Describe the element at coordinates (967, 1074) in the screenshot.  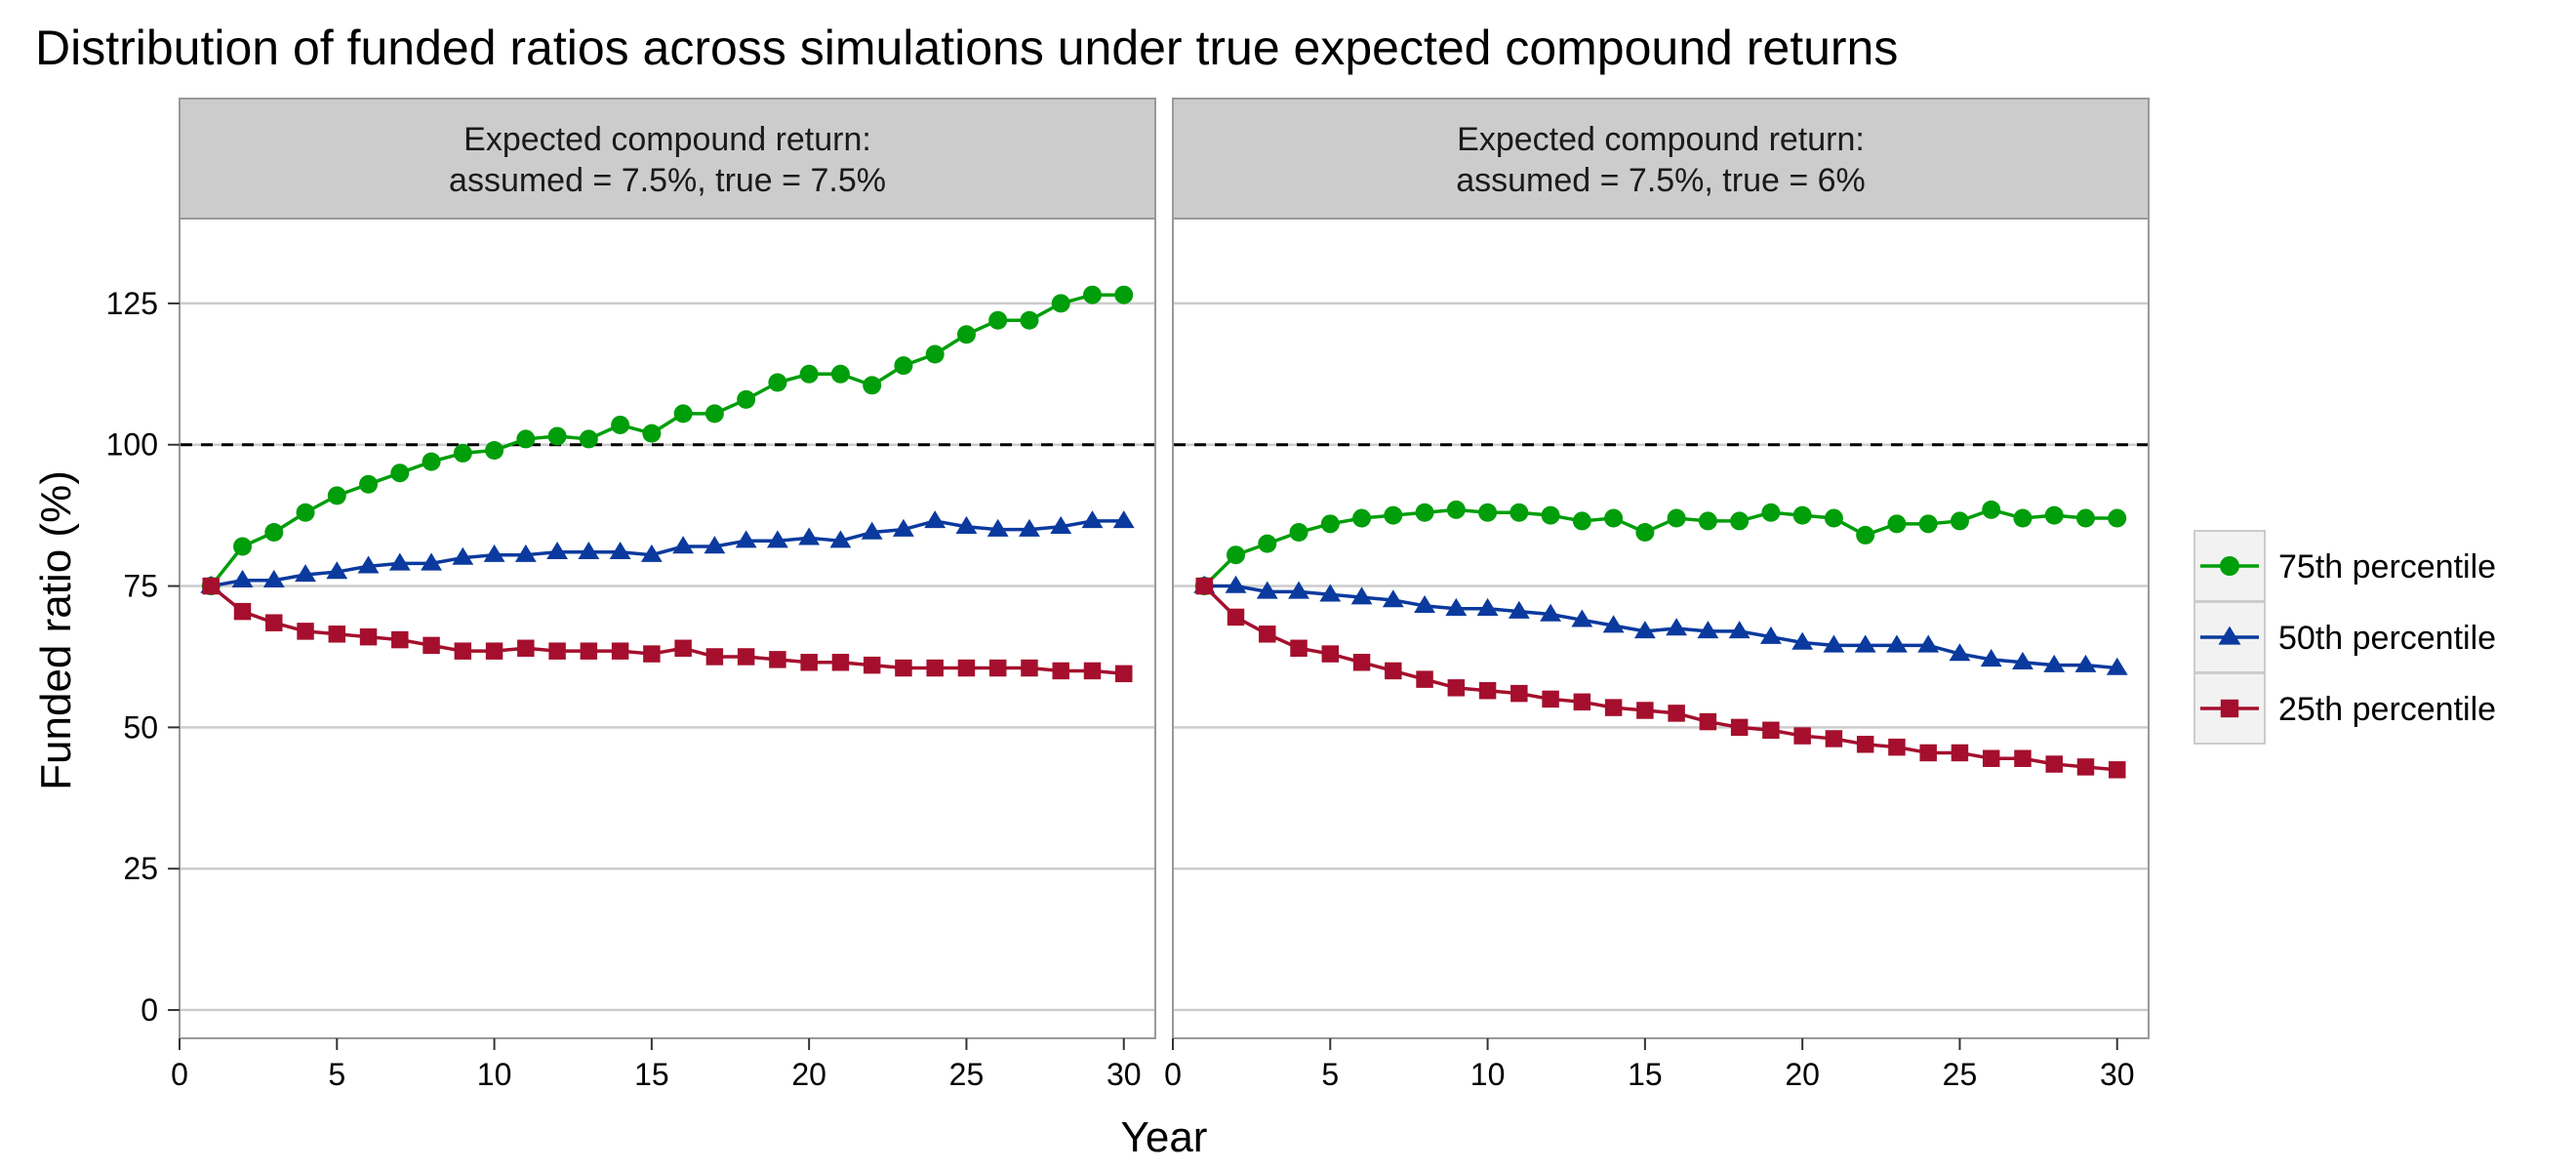
I see `x-tick-label: 25` at that location.